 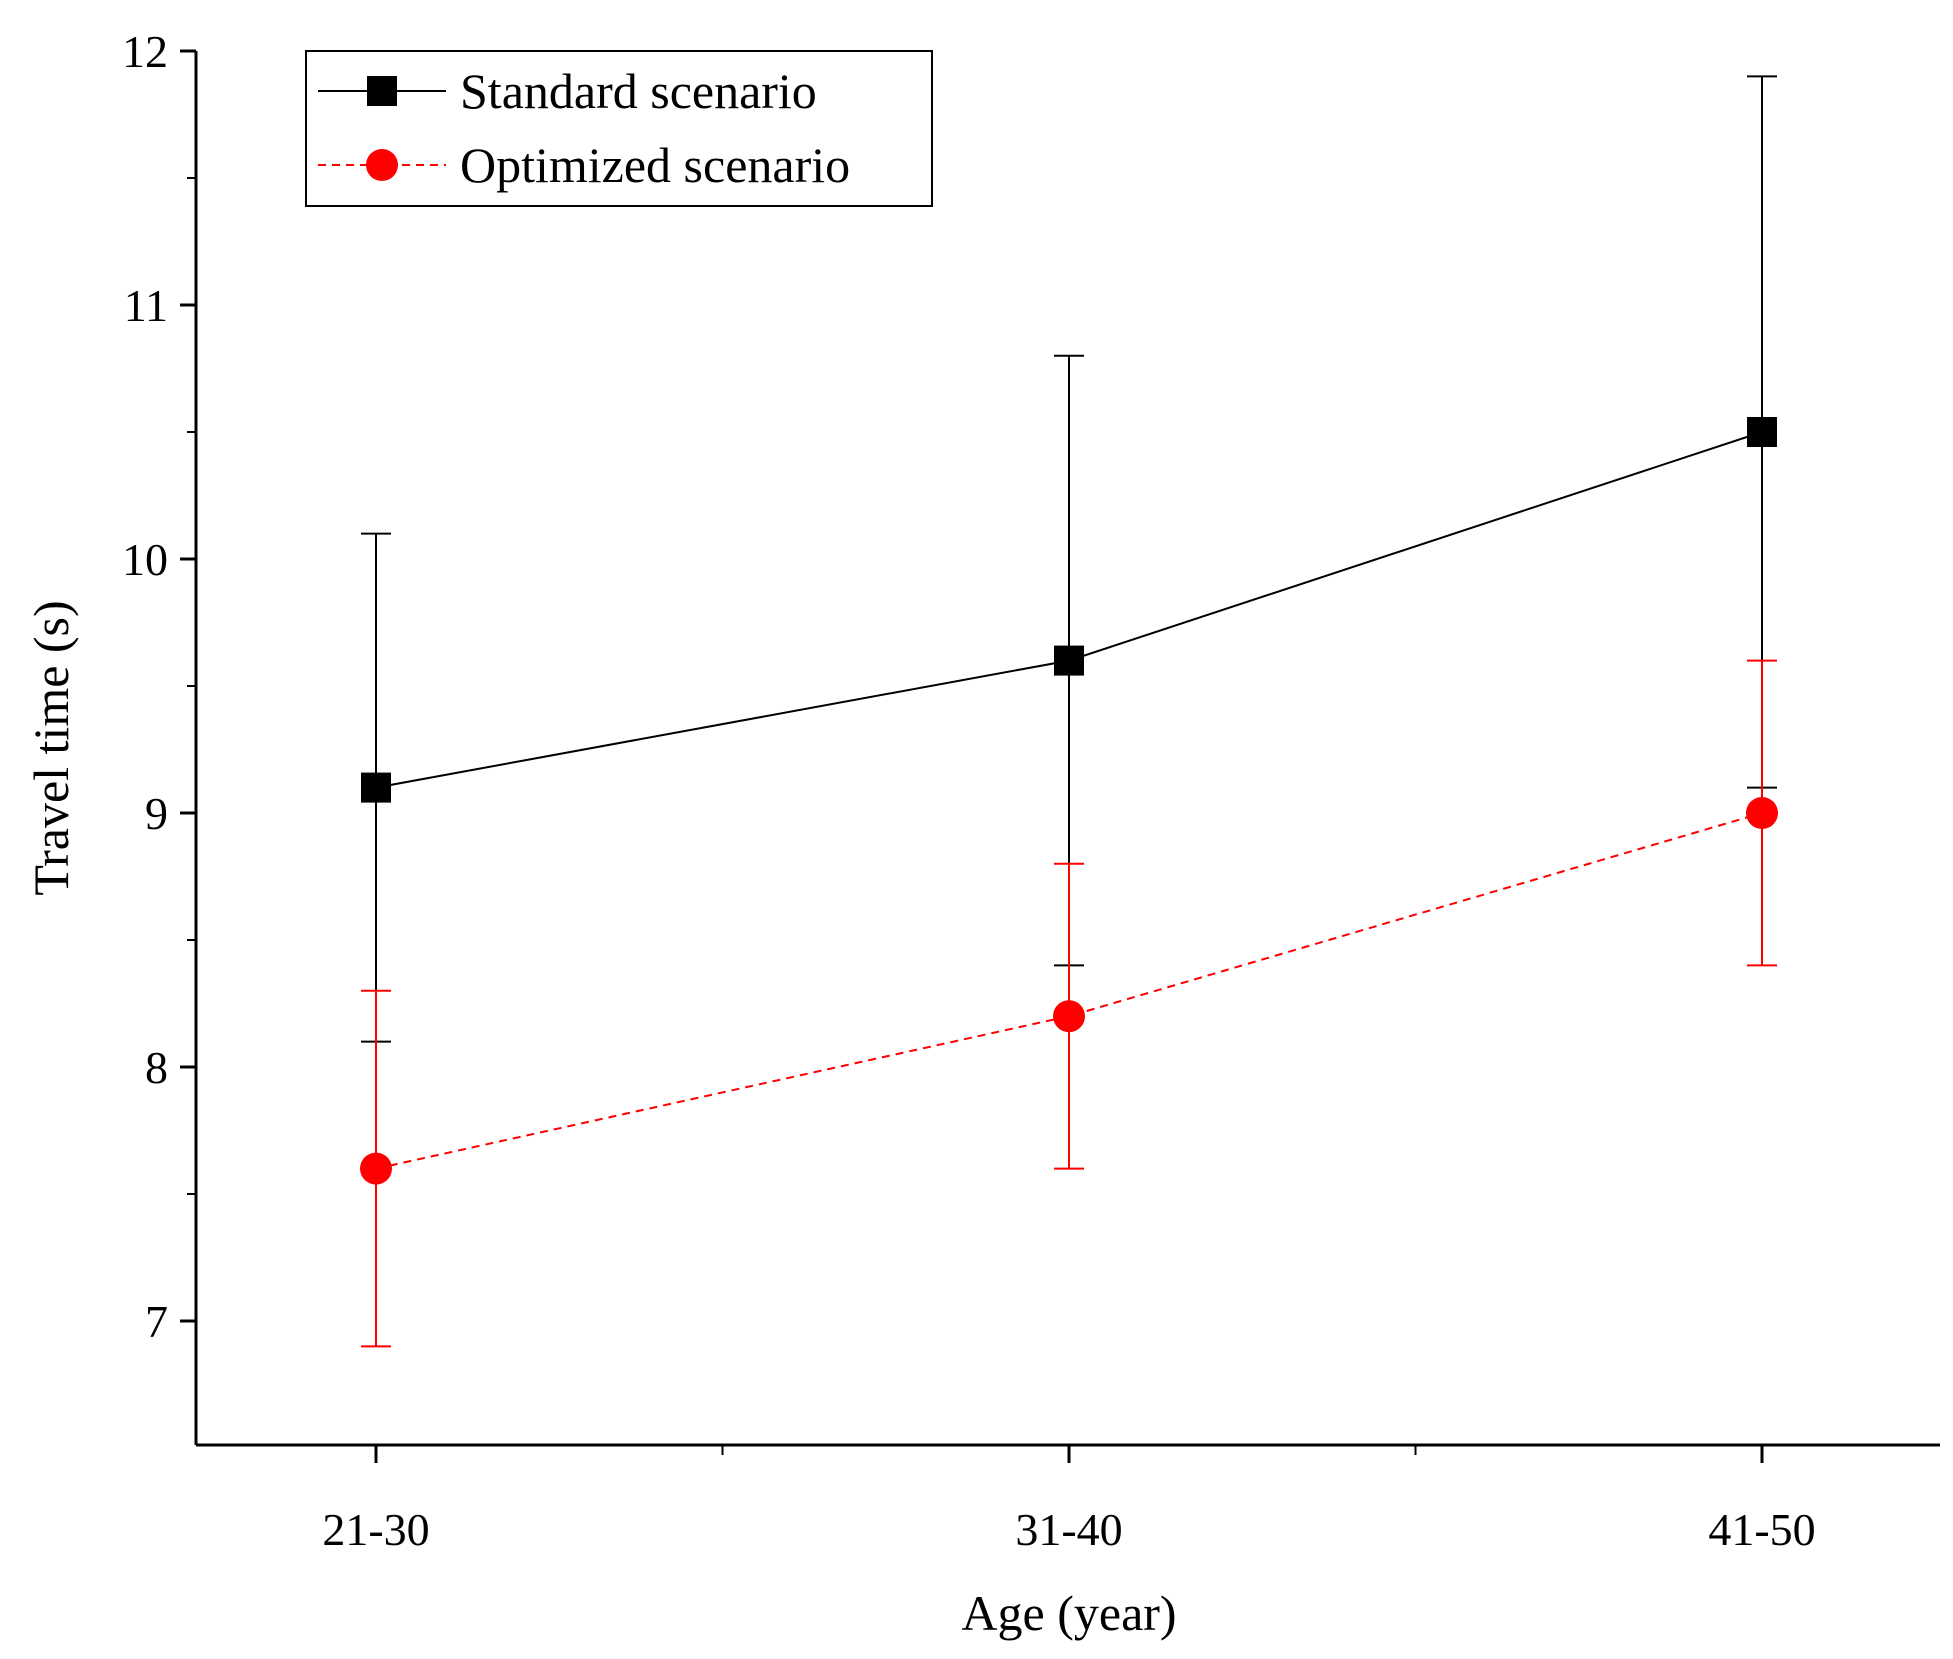 What do you see at coordinates (51, 747) in the screenshot?
I see `y-axis-title: Travel time (s)` at bounding box center [51, 747].